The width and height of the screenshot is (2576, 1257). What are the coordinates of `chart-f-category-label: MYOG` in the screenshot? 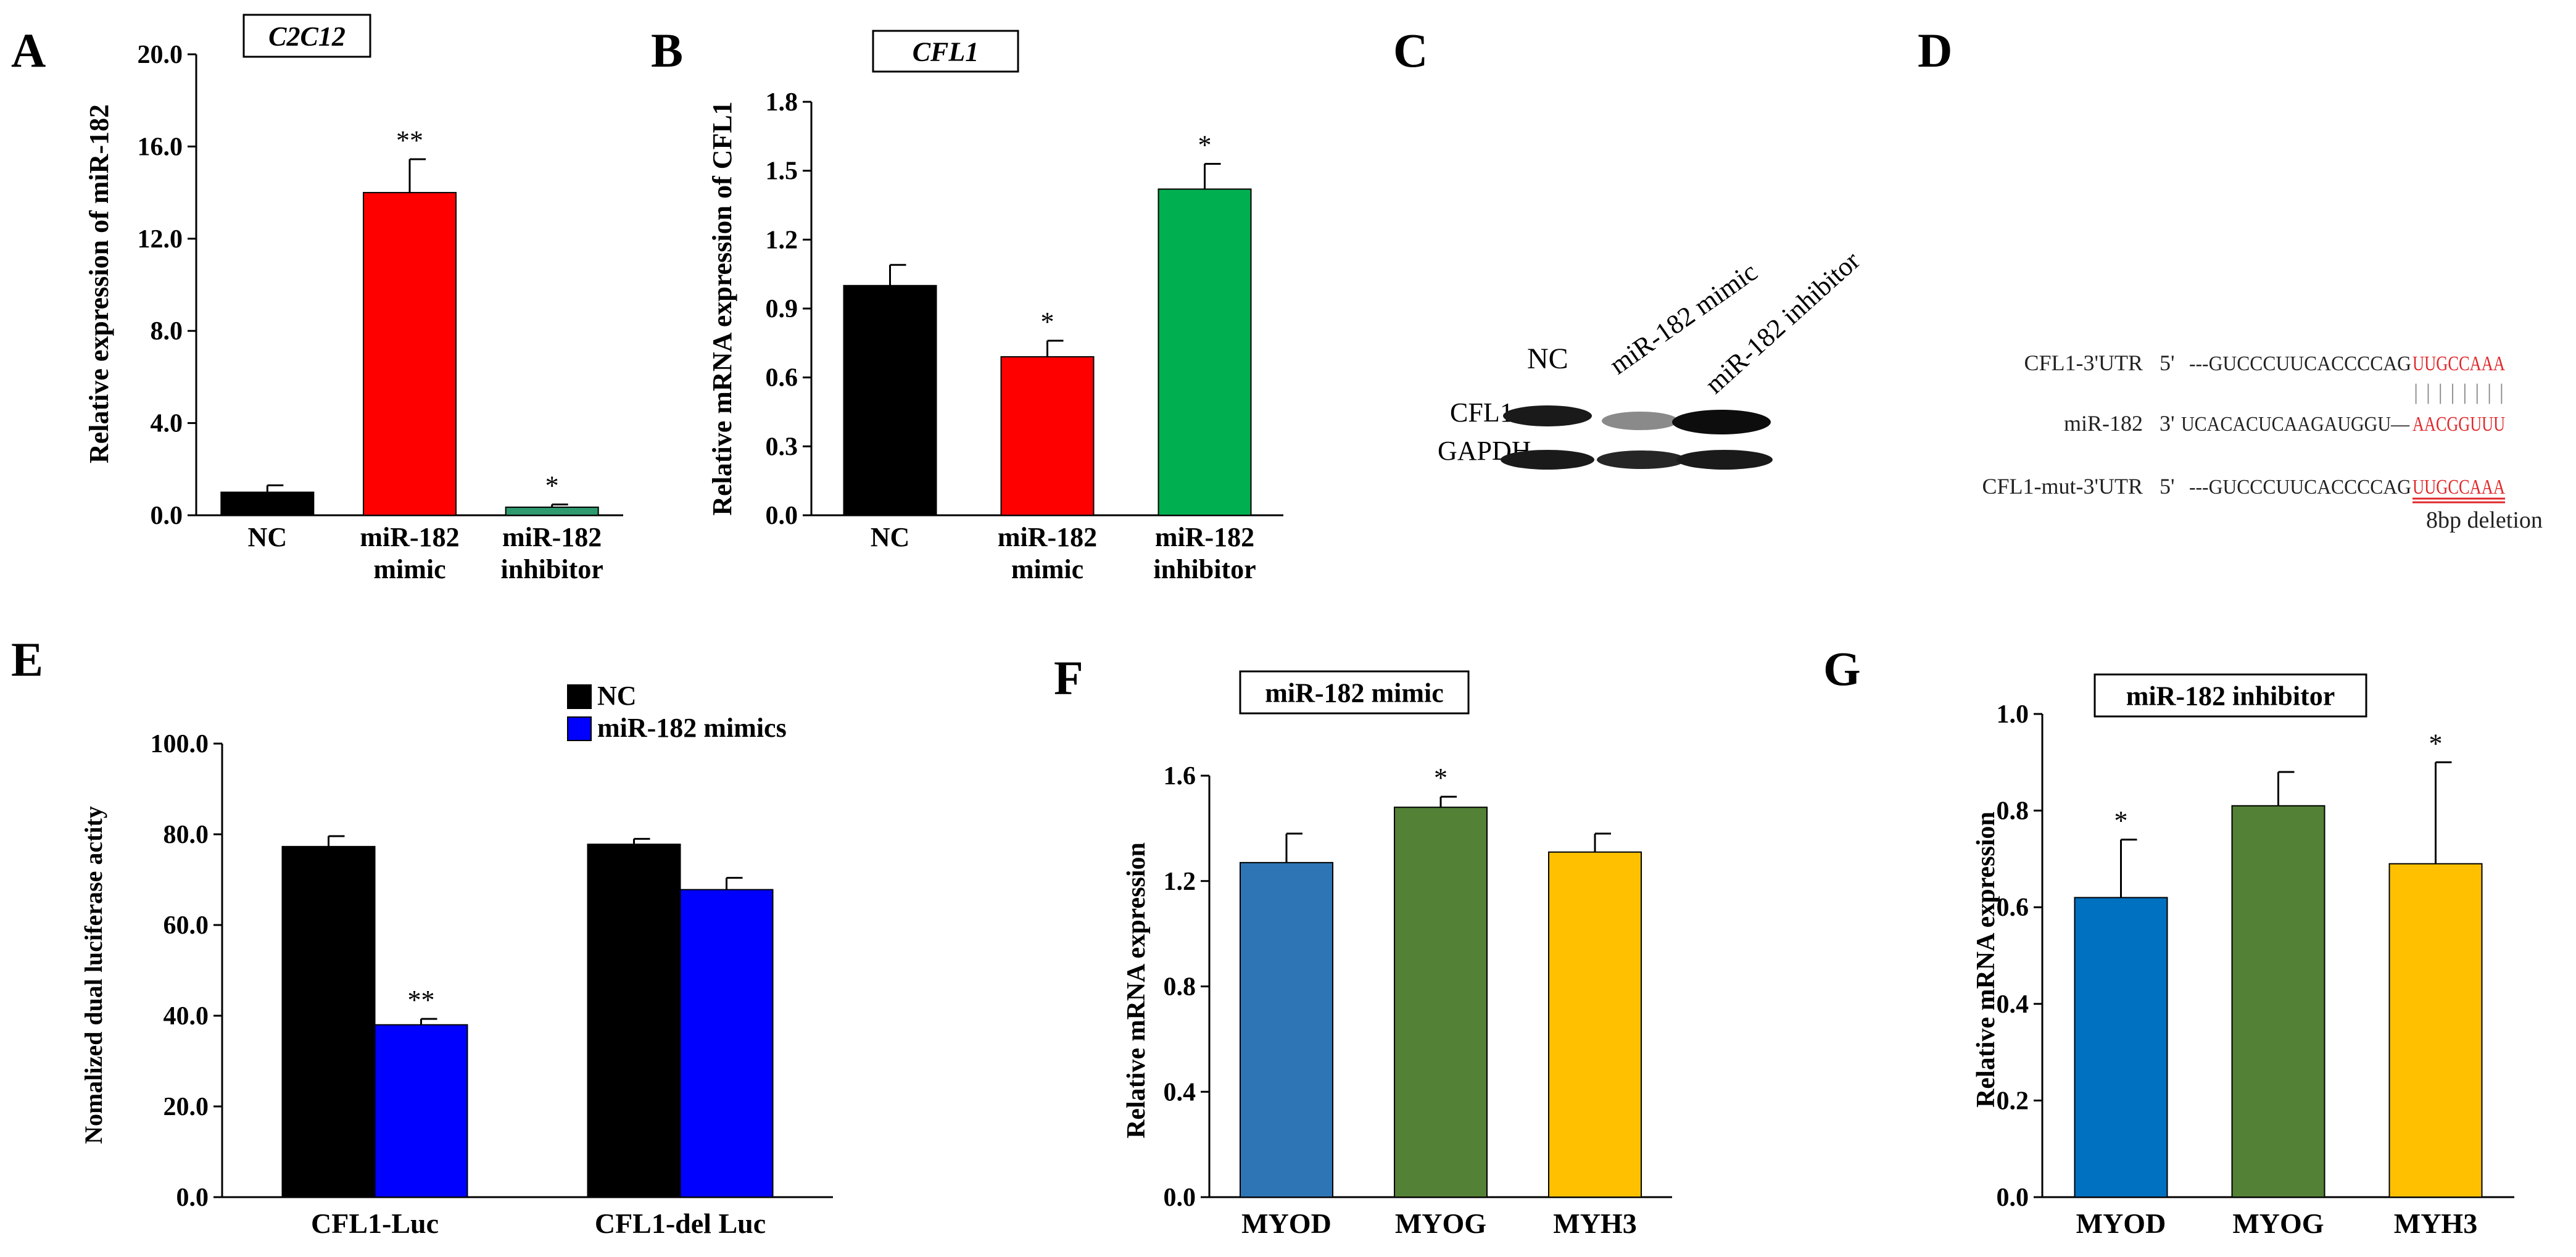 It's located at (1440, 1223).